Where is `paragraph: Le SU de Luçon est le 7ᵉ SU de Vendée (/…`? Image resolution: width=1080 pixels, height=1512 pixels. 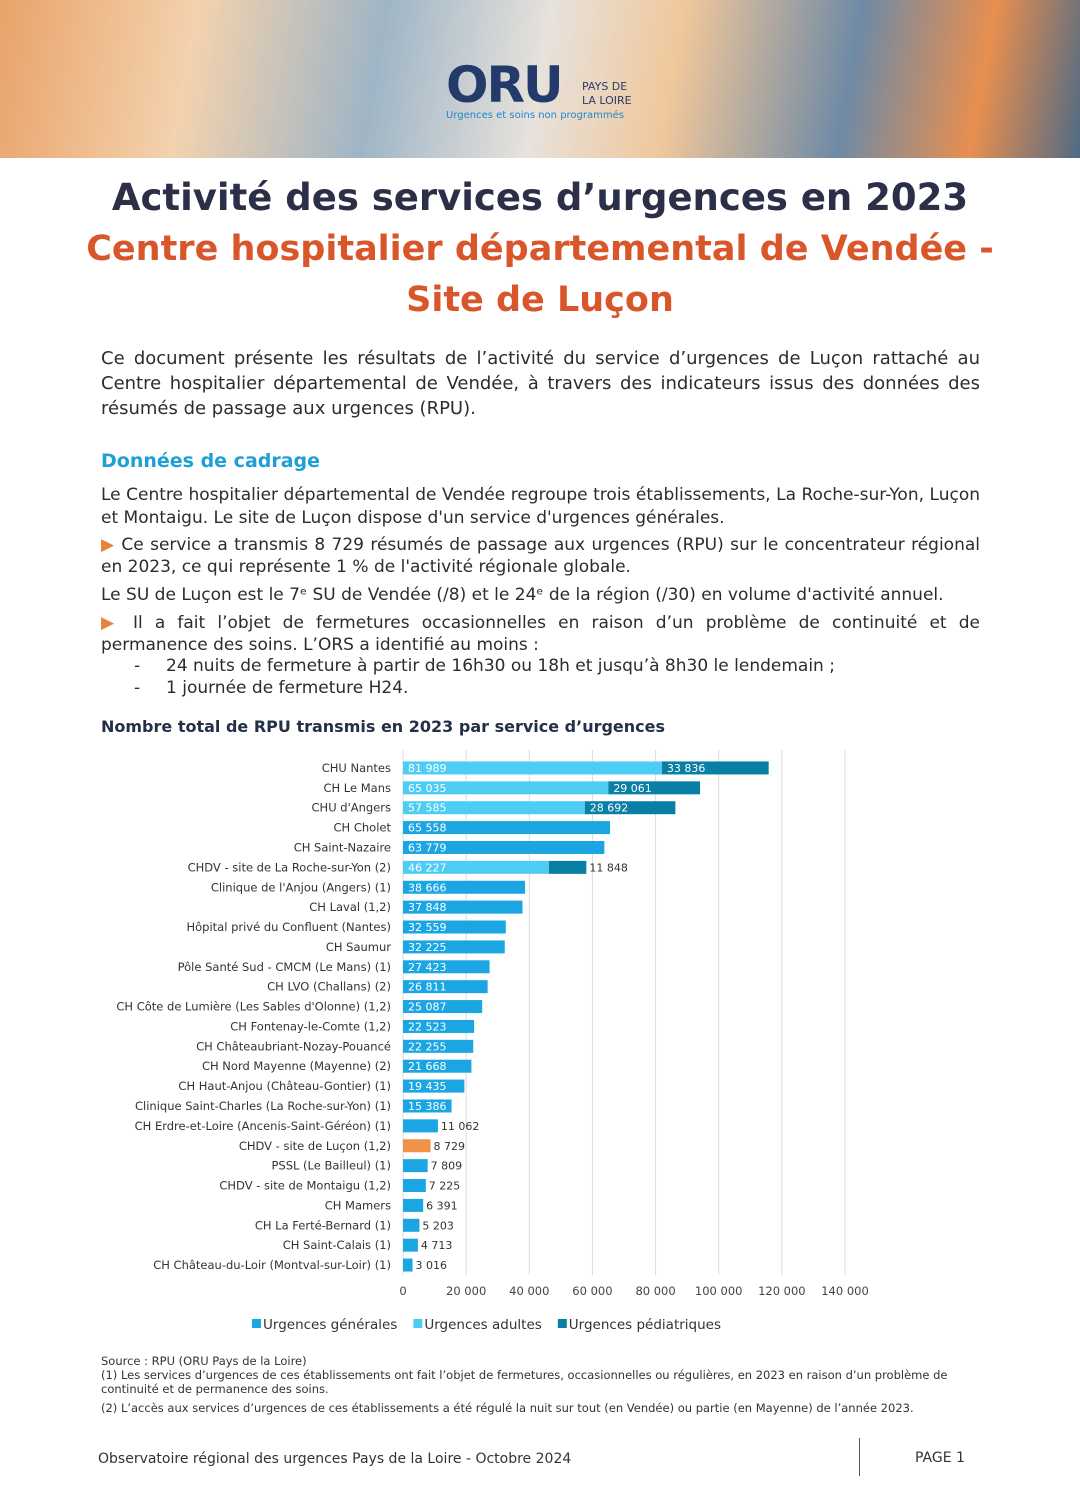
paragraph: Le SU de Luçon est le 7ᵉ SU de Vendée (/… is located at coordinates (522, 595).